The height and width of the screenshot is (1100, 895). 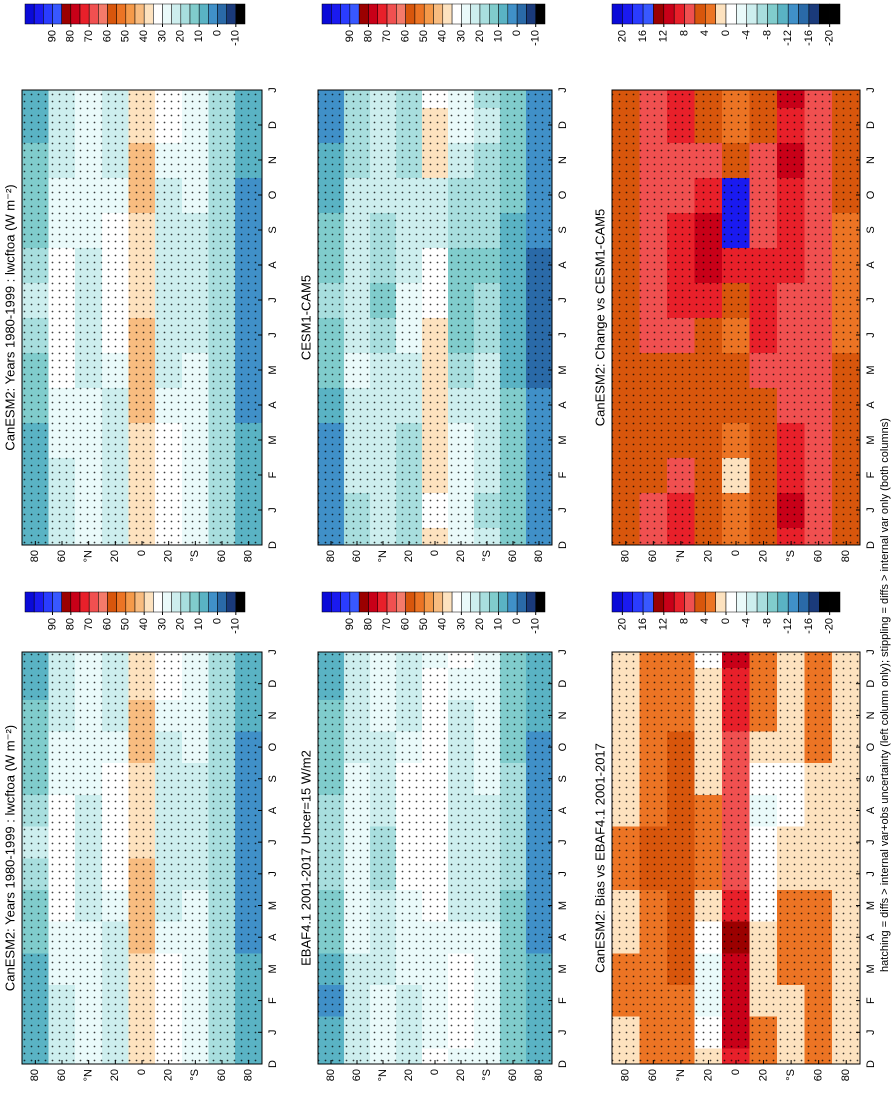 I want to click on colorbar-label: 30, so click(x=162, y=36).